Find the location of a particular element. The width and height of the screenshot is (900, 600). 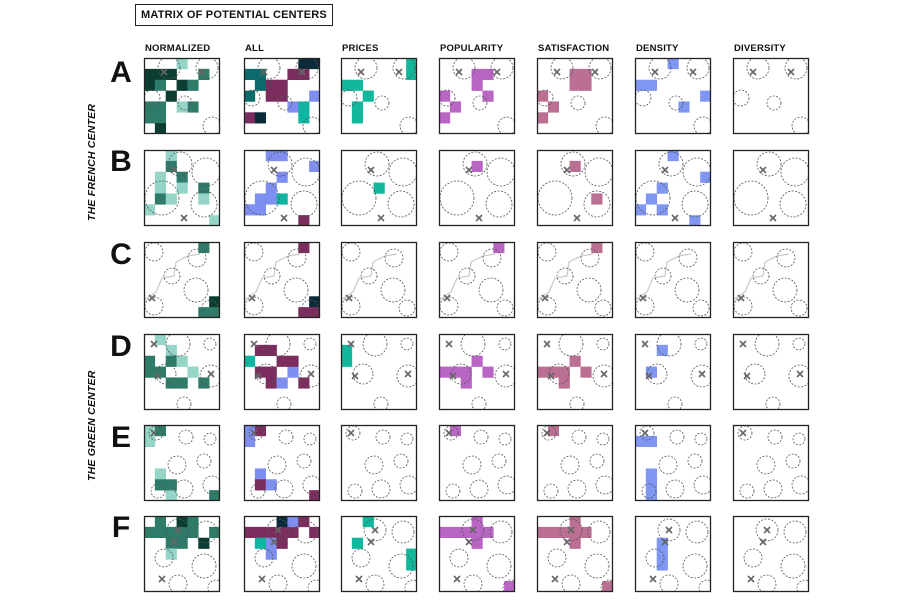

panel-f-popularity is located at coordinates (477, 554).